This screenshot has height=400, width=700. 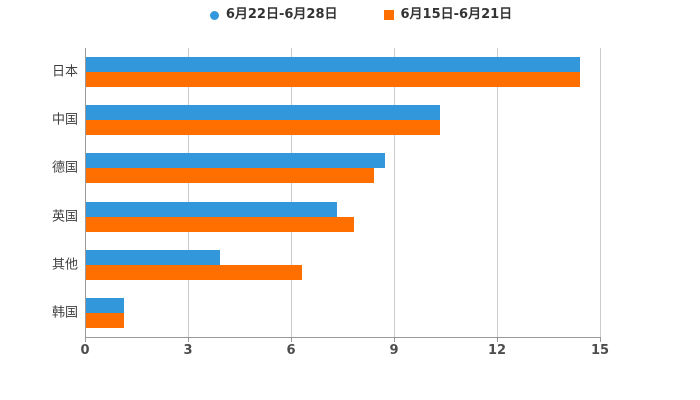 I want to click on x-axis-tick-label-9: 9, so click(x=394, y=350).